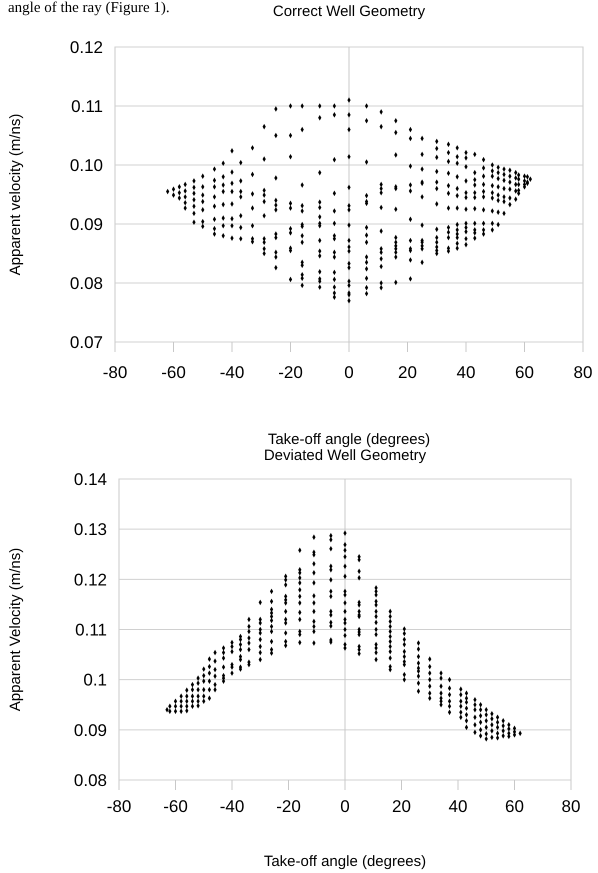 The image size is (598, 873). What do you see at coordinates (90, 479) in the screenshot?
I see `y-tick-label: 0.14` at bounding box center [90, 479].